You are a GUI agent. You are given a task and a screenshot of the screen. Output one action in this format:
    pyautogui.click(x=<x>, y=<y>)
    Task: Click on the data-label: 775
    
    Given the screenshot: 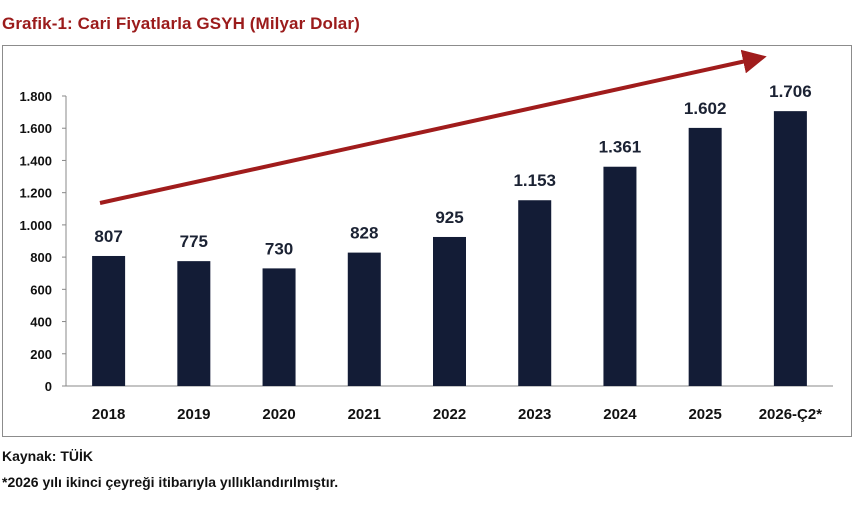 What is the action you would take?
    pyautogui.click(x=194, y=241)
    